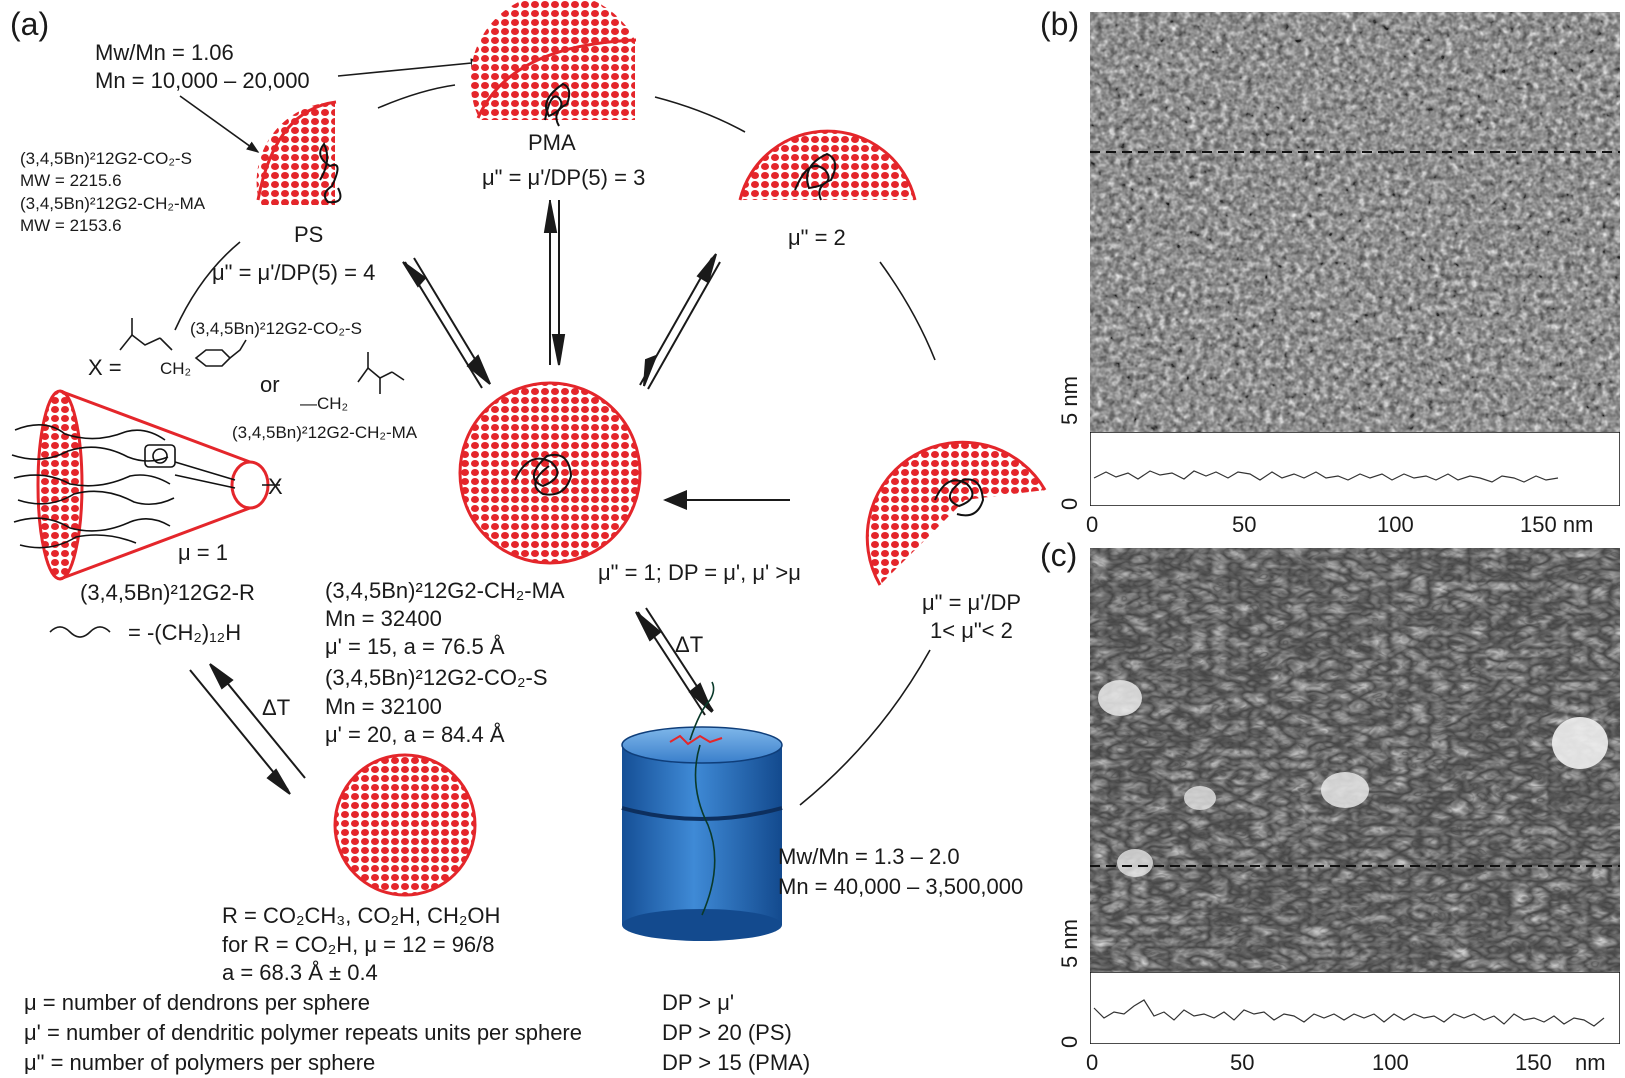  What do you see at coordinates (200, 1062) in the screenshot?
I see `definition-mu-double-prime: μ" = number of polymers per sphere` at bounding box center [200, 1062].